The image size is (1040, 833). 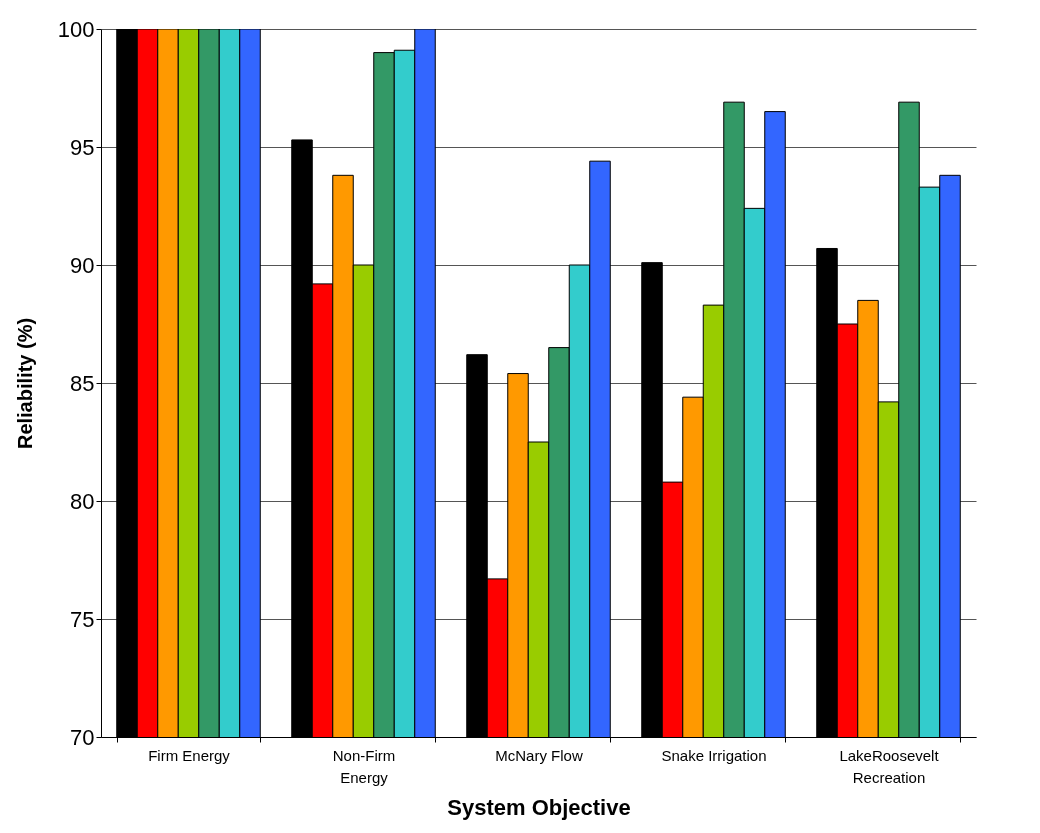 What do you see at coordinates (82, 619) in the screenshot?
I see `y-tick-label: 75` at bounding box center [82, 619].